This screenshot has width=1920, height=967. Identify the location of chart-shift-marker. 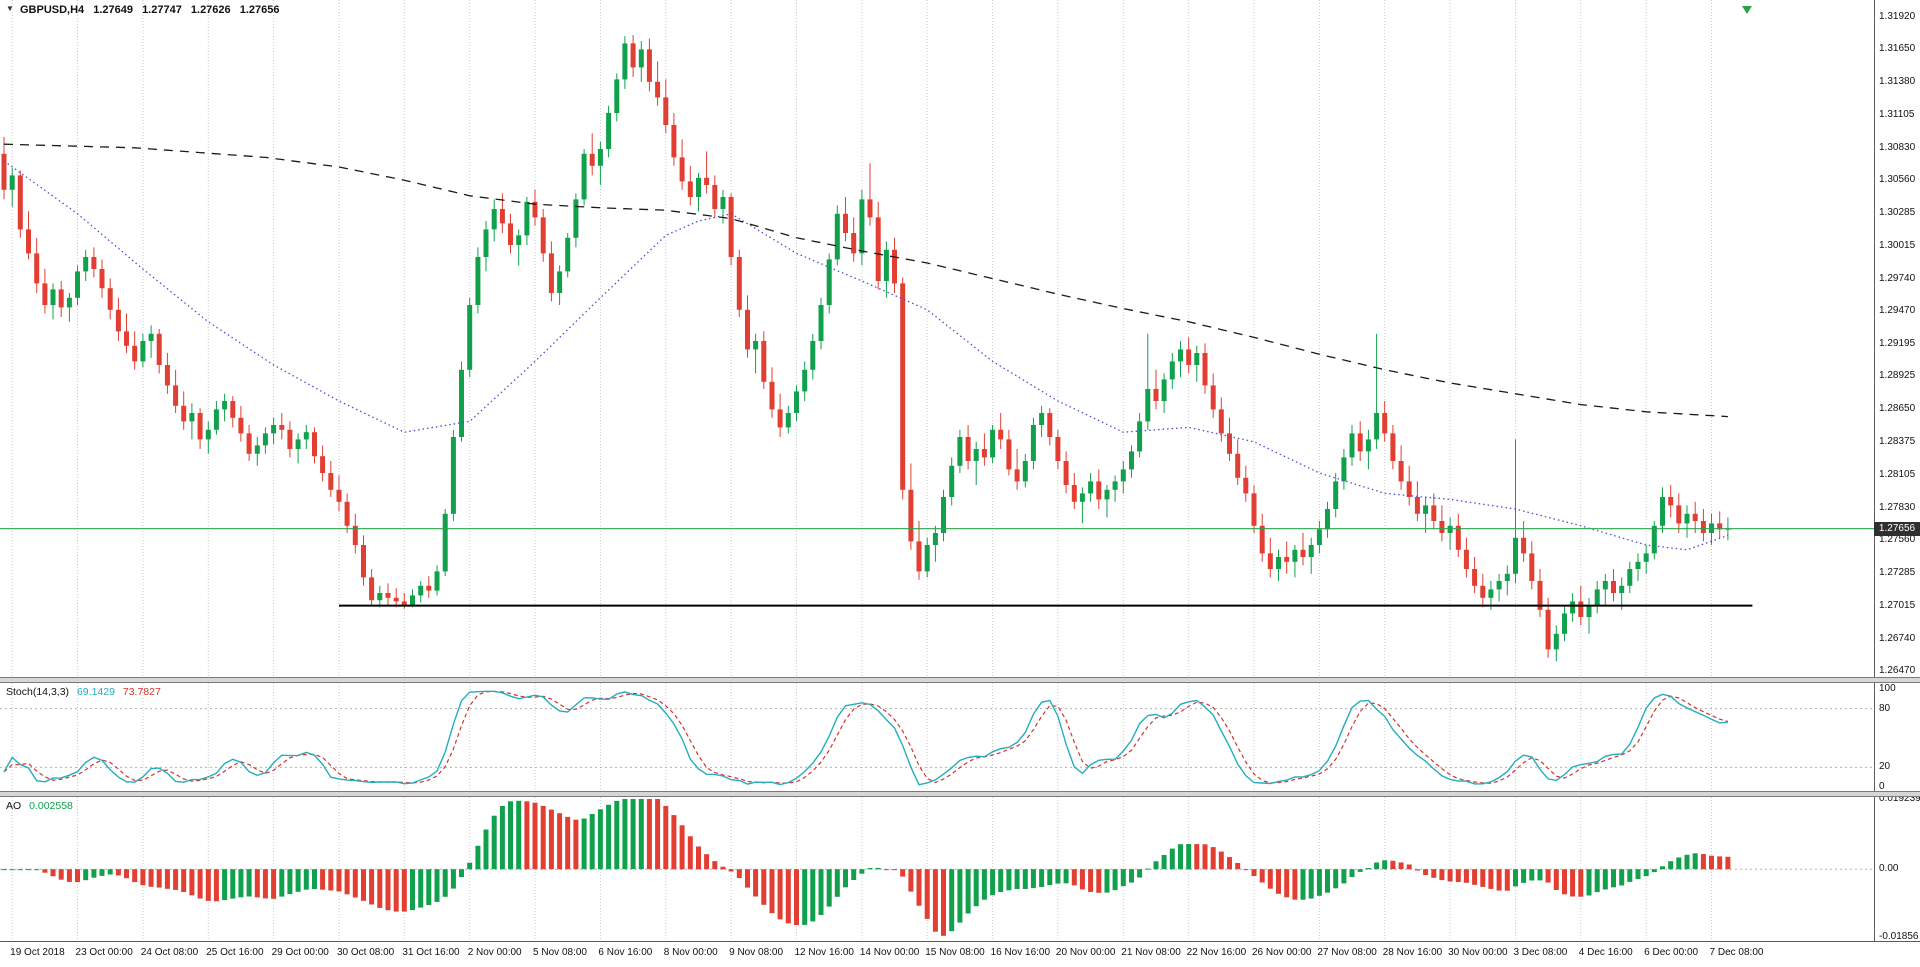
(1747, 10).